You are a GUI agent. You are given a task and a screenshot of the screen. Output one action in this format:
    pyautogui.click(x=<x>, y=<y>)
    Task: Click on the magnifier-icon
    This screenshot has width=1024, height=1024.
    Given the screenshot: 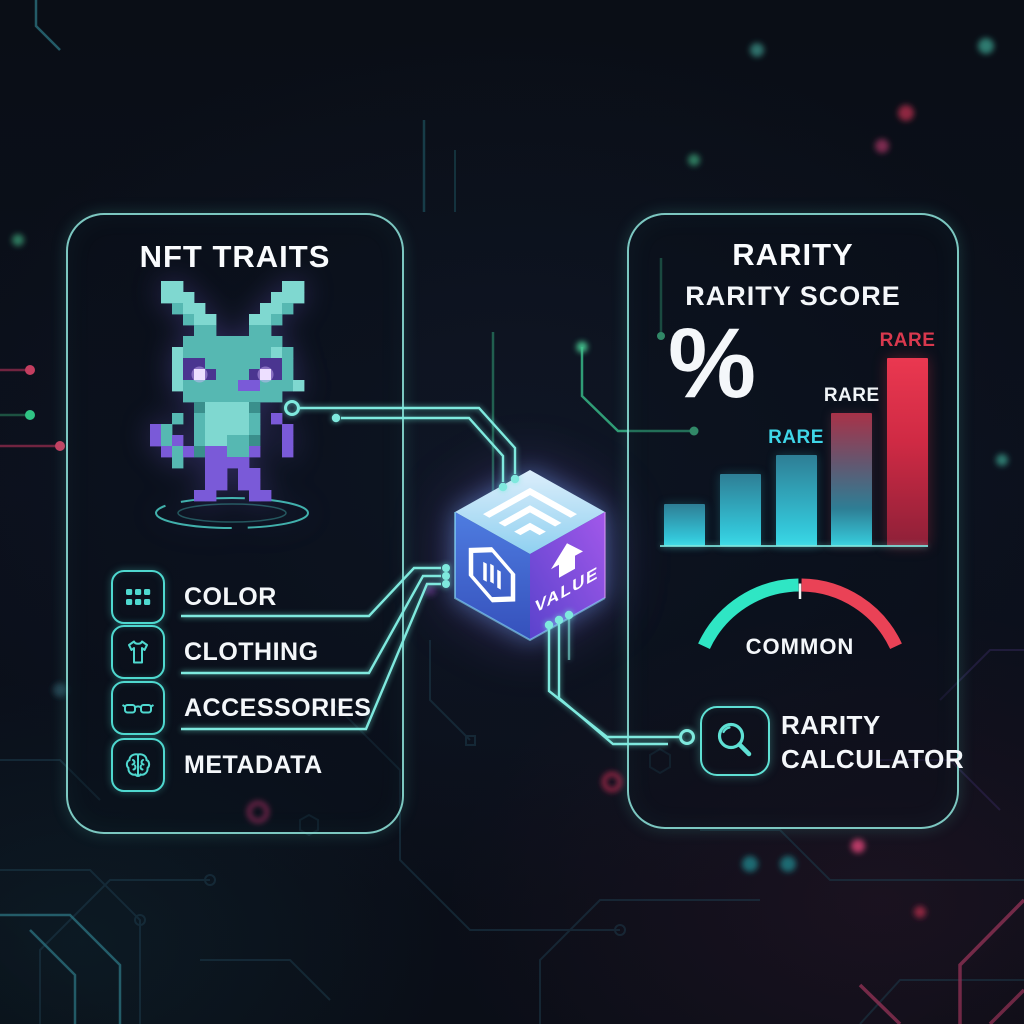 What is the action you would take?
    pyautogui.click(x=735, y=741)
    